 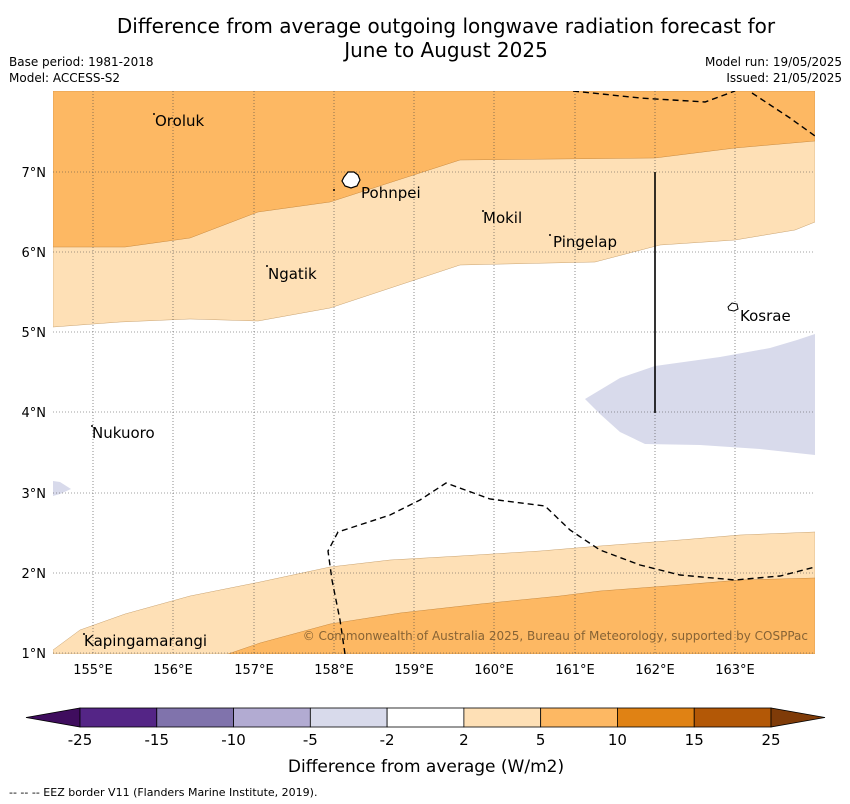 What do you see at coordinates (694, 740) in the screenshot?
I see `colorbar-tick-label: 15` at bounding box center [694, 740].